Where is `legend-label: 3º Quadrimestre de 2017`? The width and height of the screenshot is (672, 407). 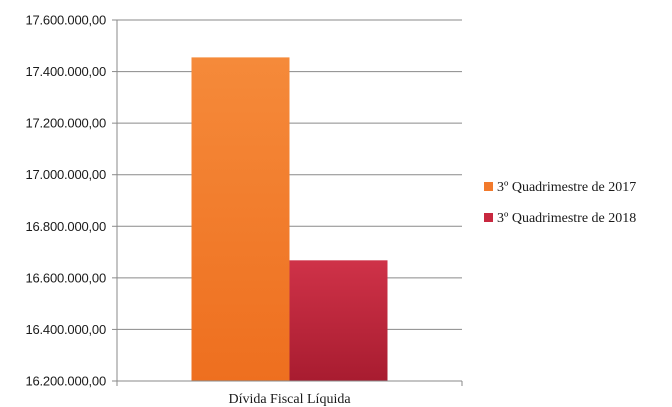
legend-label: 3º Quadrimestre de 2017 is located at coordinates (566, 187).